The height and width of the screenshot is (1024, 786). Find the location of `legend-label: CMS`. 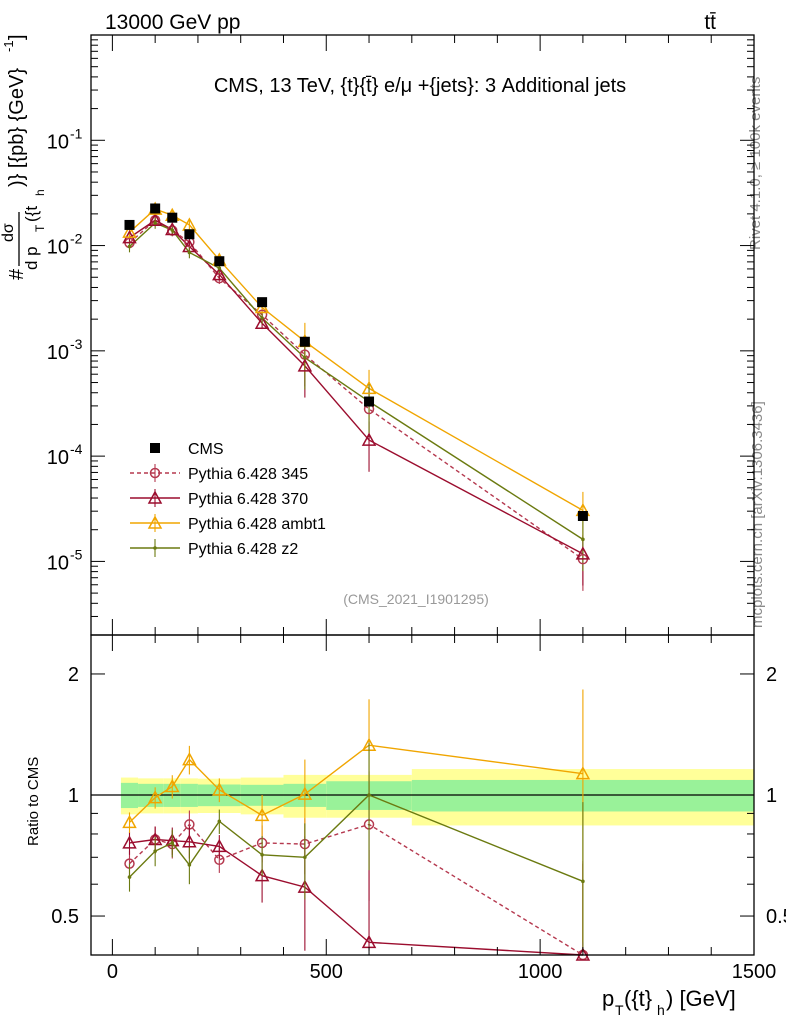

legend-label: CMS is located at coordinates (206, 449).